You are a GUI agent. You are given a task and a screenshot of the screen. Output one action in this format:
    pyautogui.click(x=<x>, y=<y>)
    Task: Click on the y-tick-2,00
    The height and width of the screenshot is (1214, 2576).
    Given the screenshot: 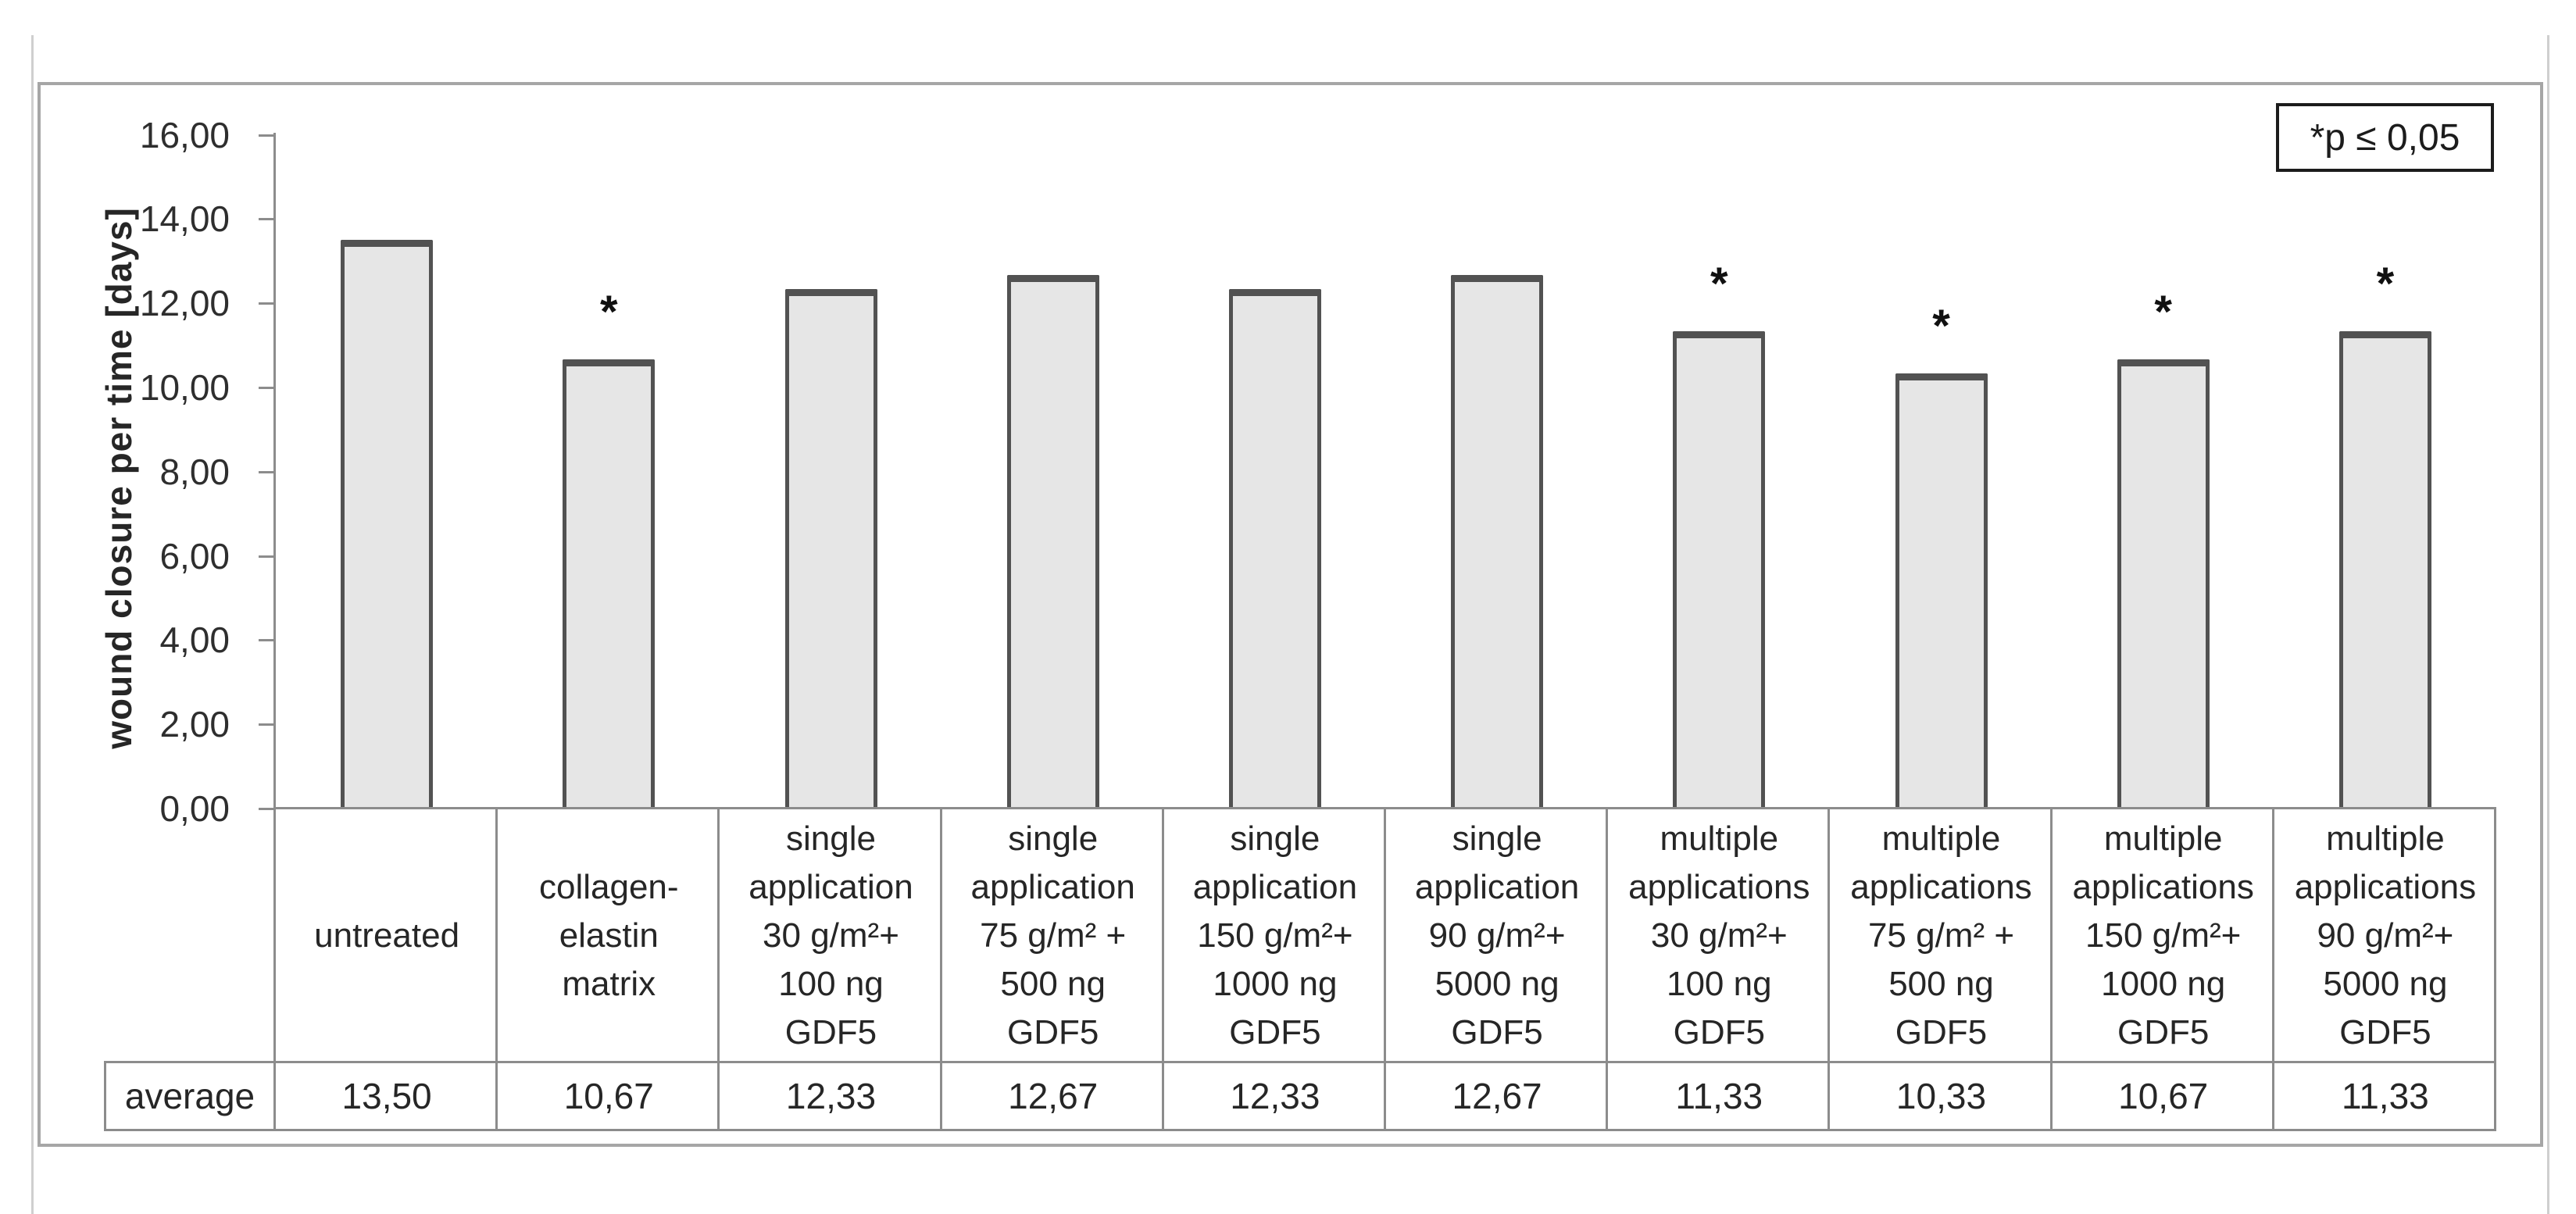 What is the action you would take?
    pyautogui.click(x=266, y=725)
    